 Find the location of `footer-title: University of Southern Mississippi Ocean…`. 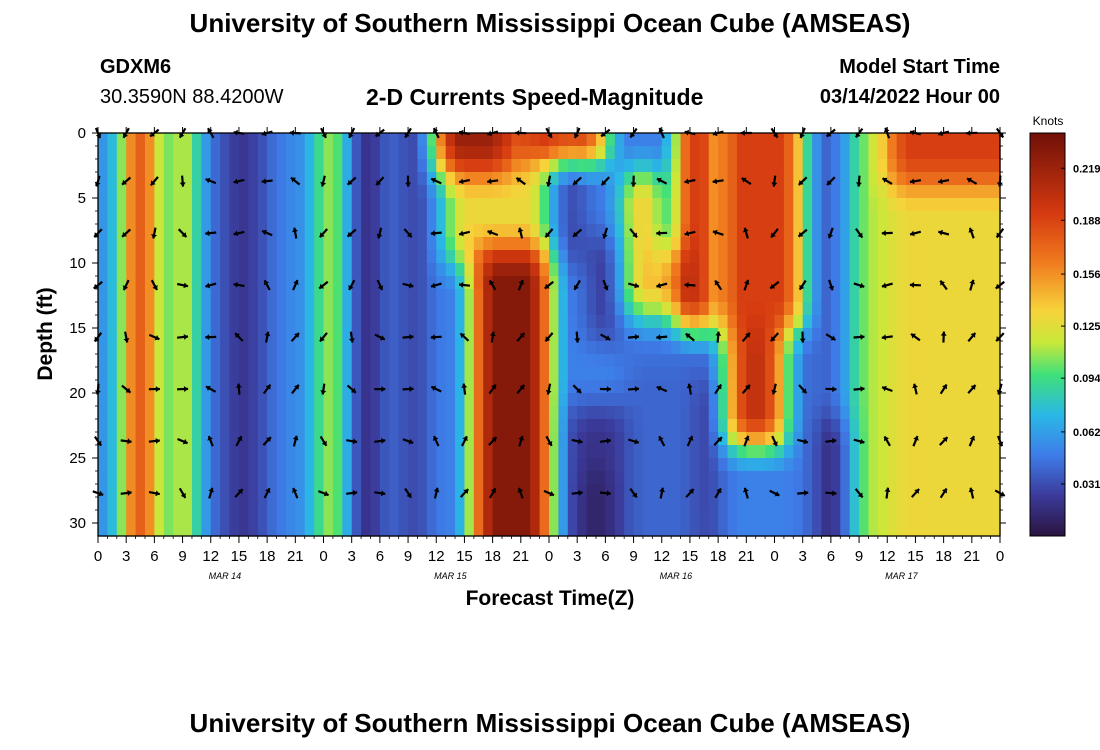

footer-title: University of Southern Mississippi Ocean… is located at coordinates (550, 723).